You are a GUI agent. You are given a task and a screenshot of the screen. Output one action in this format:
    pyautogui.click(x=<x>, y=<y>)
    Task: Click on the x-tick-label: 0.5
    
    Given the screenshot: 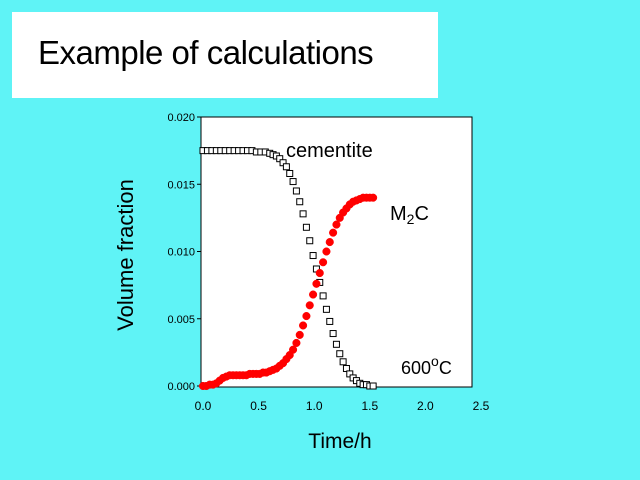 What is the action you would take?
    pyautogui.click(x=258, y=406)
    